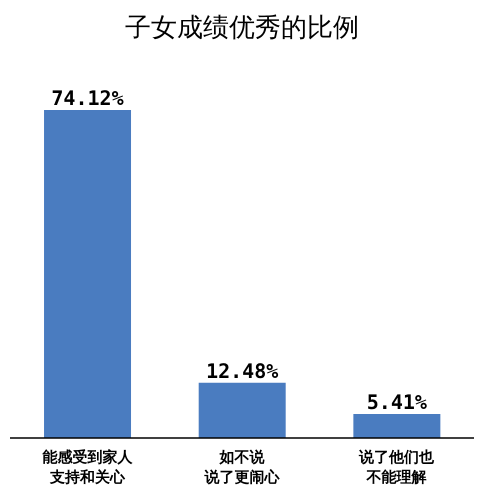  I want to click on x-tick-label: 说了他们也不能理解, so click(397, 467).